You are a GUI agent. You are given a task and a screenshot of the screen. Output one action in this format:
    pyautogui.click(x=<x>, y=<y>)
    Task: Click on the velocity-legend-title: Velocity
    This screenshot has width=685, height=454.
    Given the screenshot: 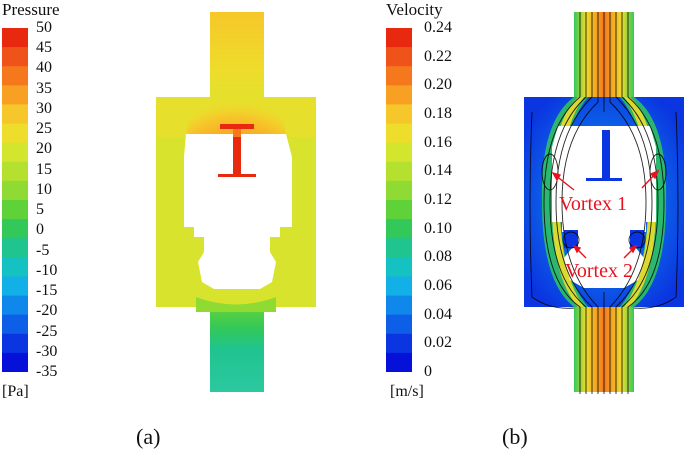 What is the action you would take?
    pyautogui.click(x=414, y=9)
    